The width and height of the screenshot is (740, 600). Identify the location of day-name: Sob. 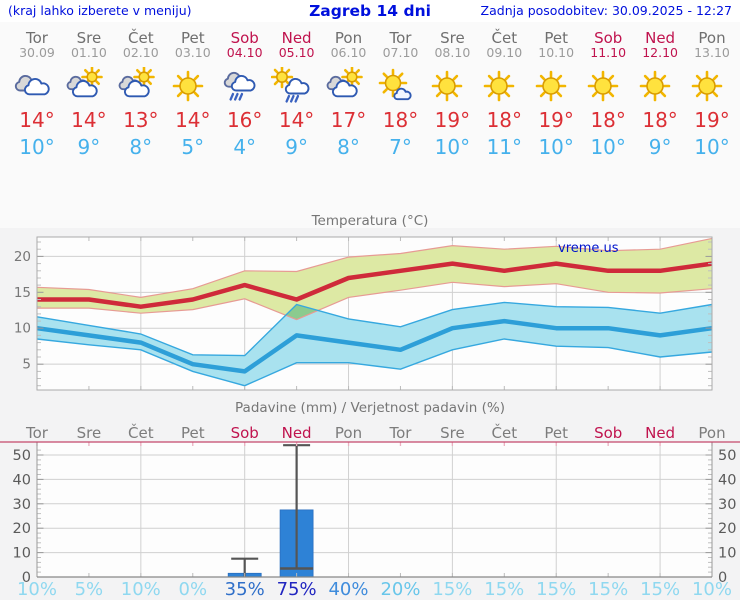
(608, 38).